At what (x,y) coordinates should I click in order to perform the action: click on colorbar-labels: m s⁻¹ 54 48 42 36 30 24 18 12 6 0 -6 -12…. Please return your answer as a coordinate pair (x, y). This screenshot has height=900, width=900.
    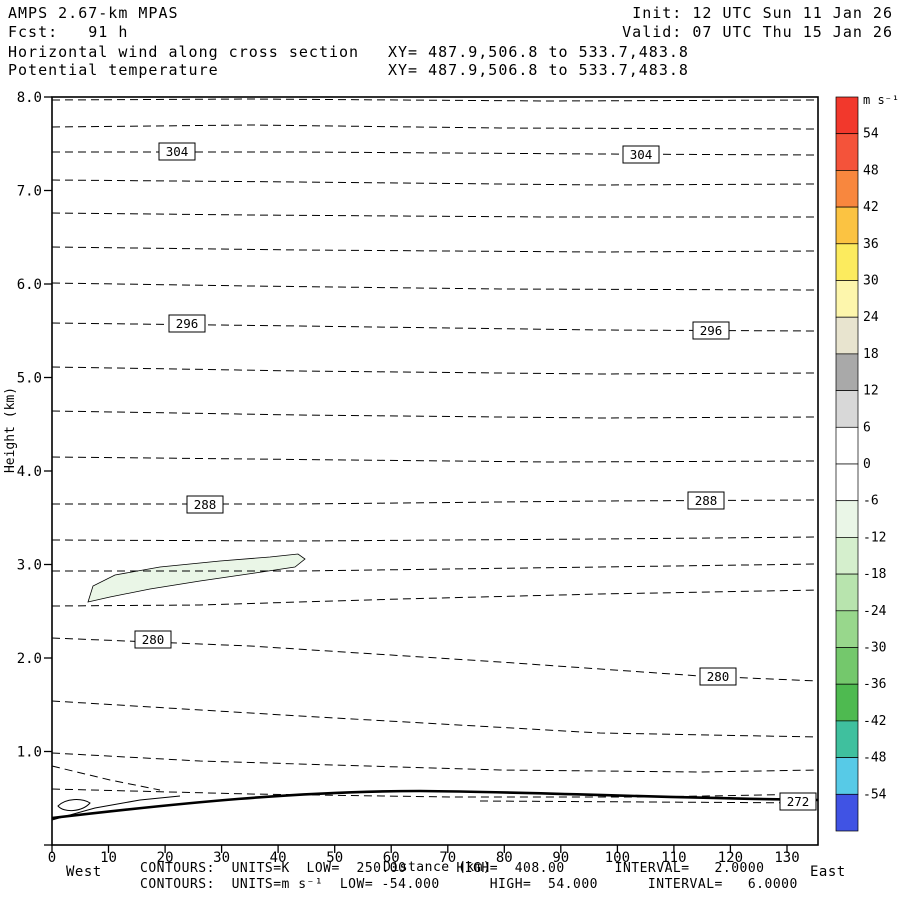
    Looking at the image, I should click on (881, 447).